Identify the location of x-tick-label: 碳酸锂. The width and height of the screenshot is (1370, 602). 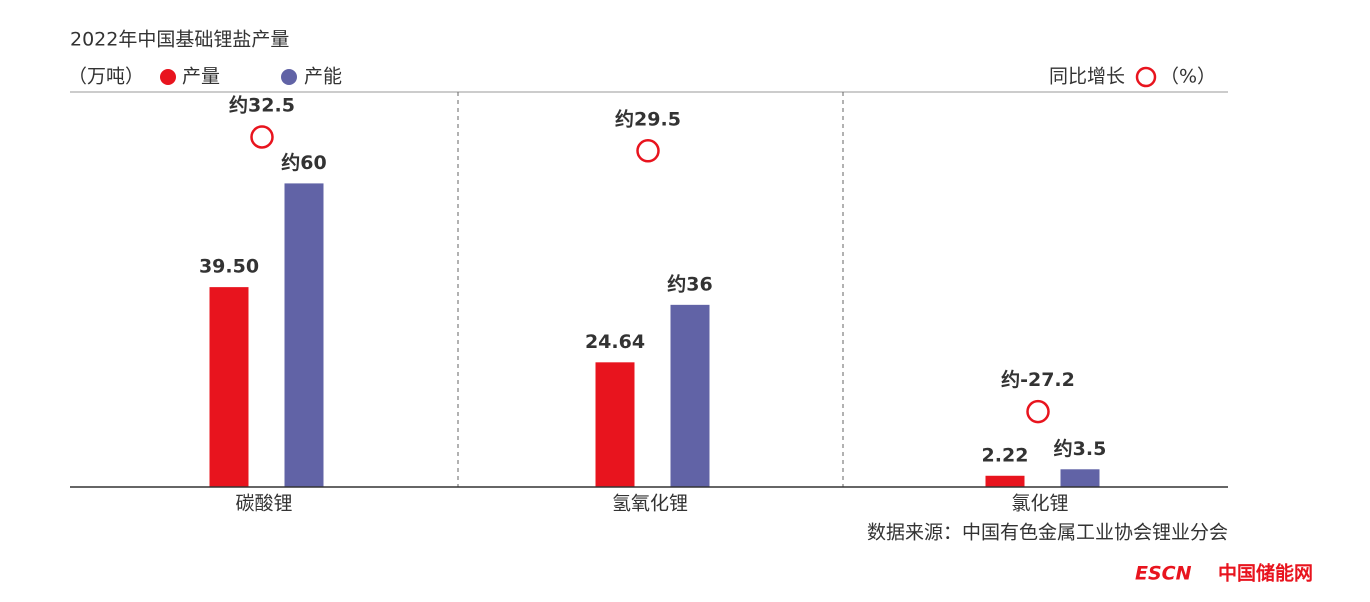
(263, 504).